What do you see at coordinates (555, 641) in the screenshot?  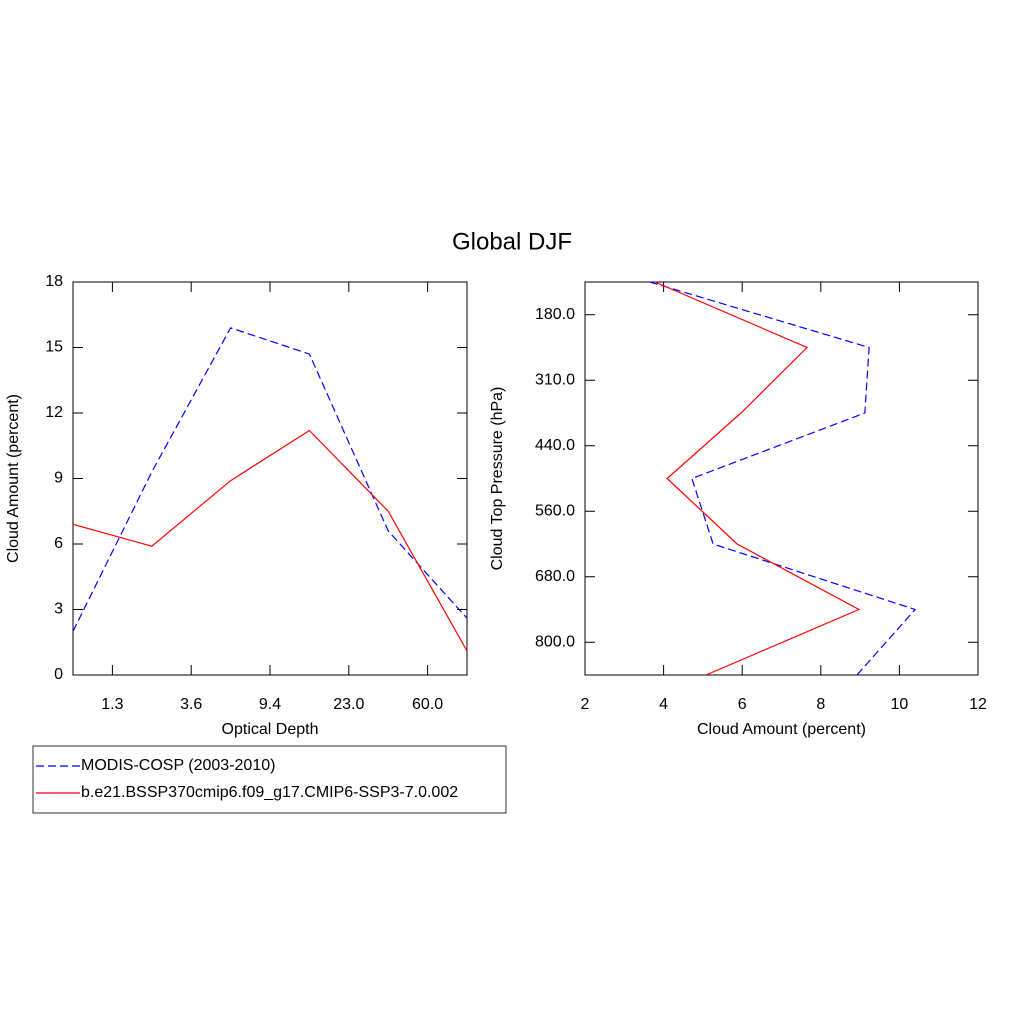 I see `y-tick-label: 800.0` at bounding box center [555, 641].